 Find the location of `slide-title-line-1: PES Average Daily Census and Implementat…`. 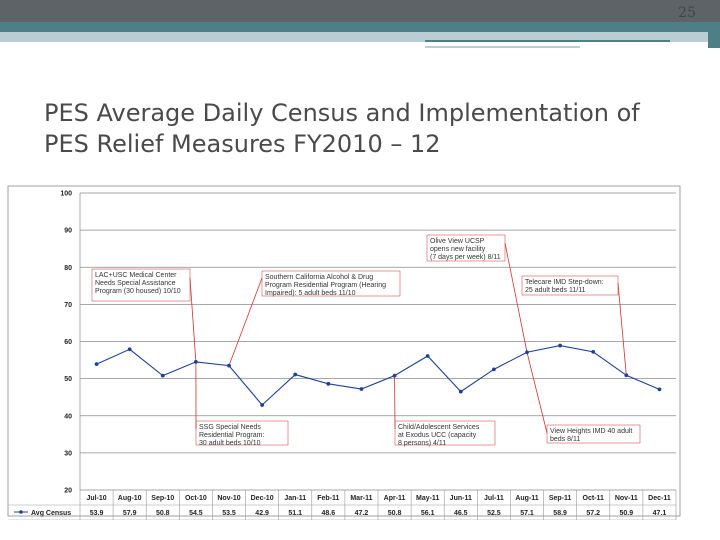

slide-title-line-1: PES Average Daily Census and Implementat… is located at coordinates (342, 113).